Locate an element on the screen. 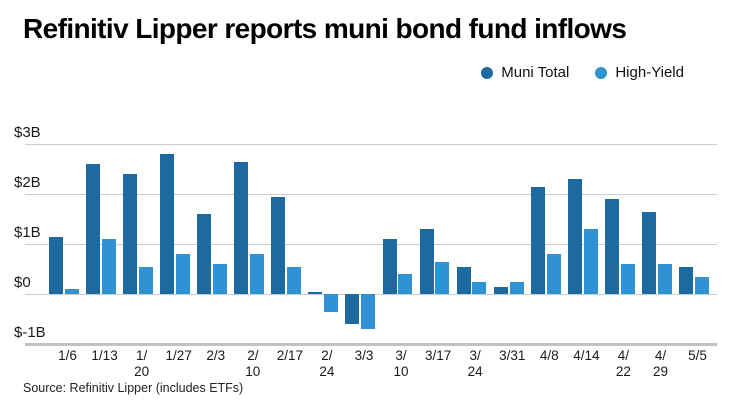 The height and width of the screenshot is (416, 740). bar-high-yield-4/29 is located at coordinates (664, 279).